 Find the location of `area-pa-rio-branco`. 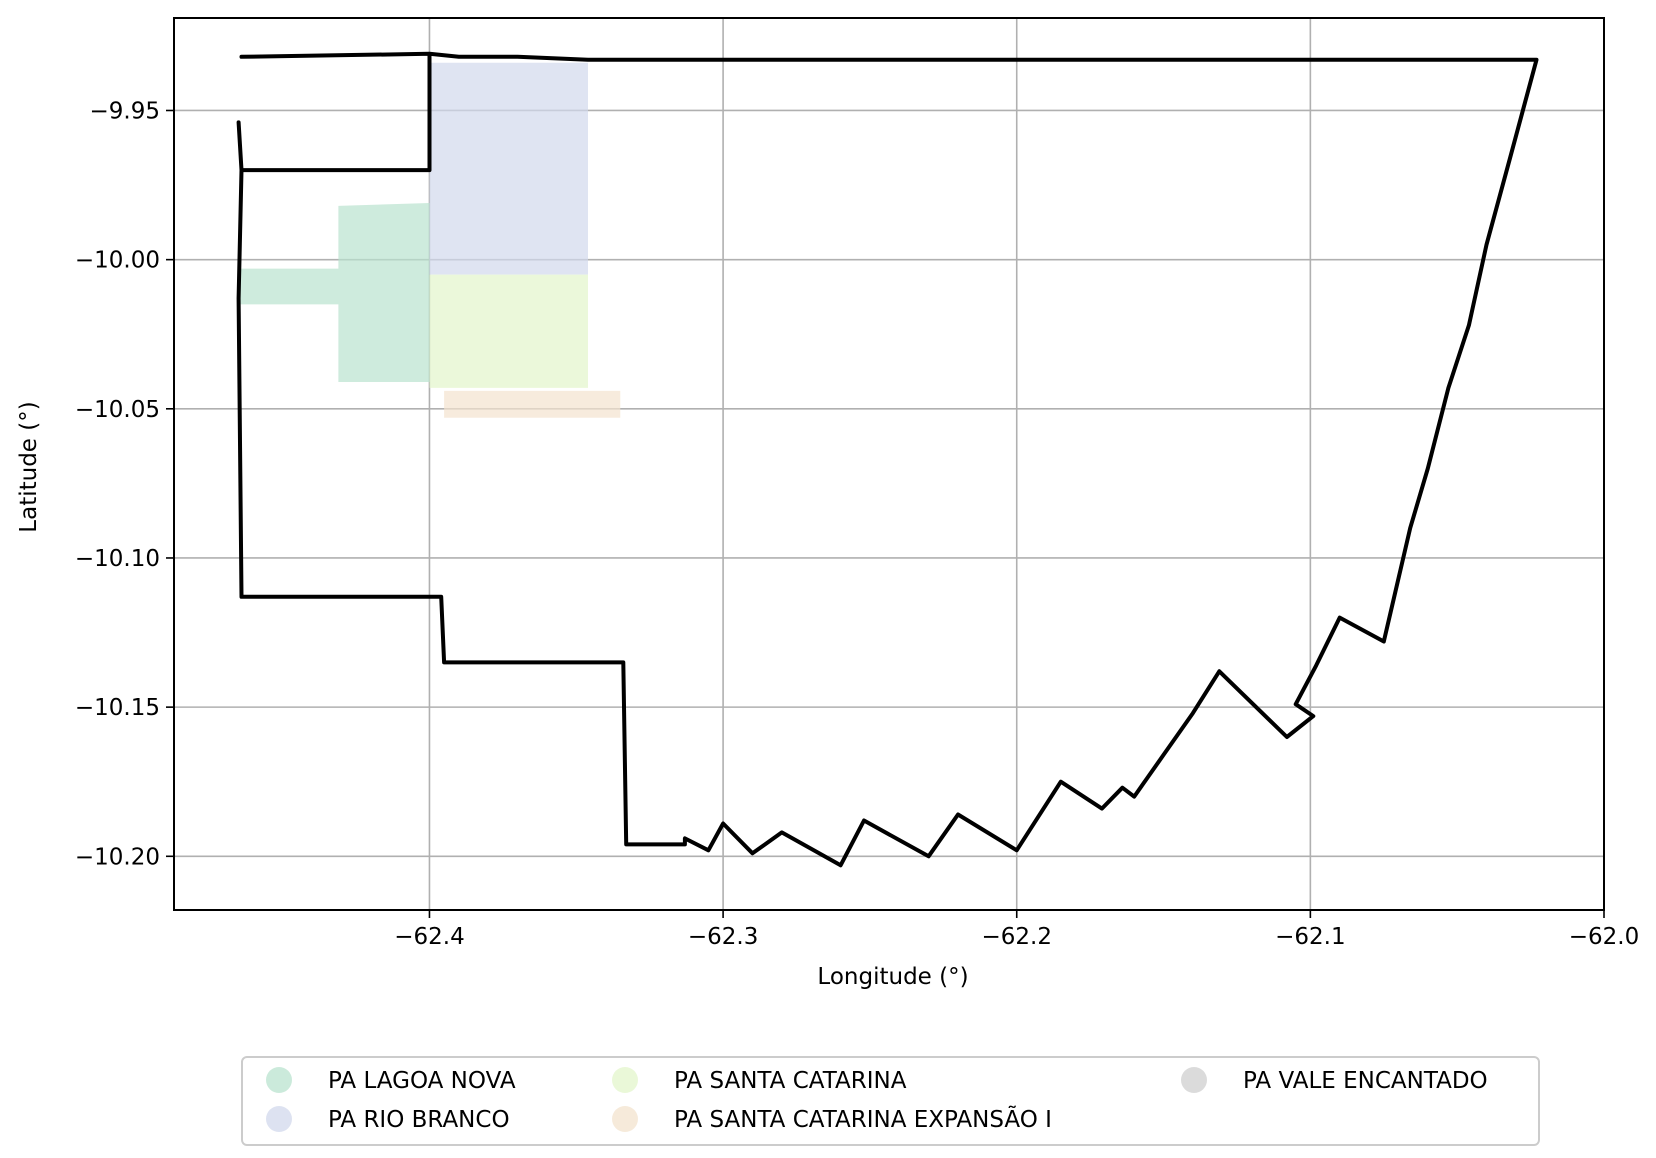

area-pa-rio-branco is located at coordinates (508, 168).